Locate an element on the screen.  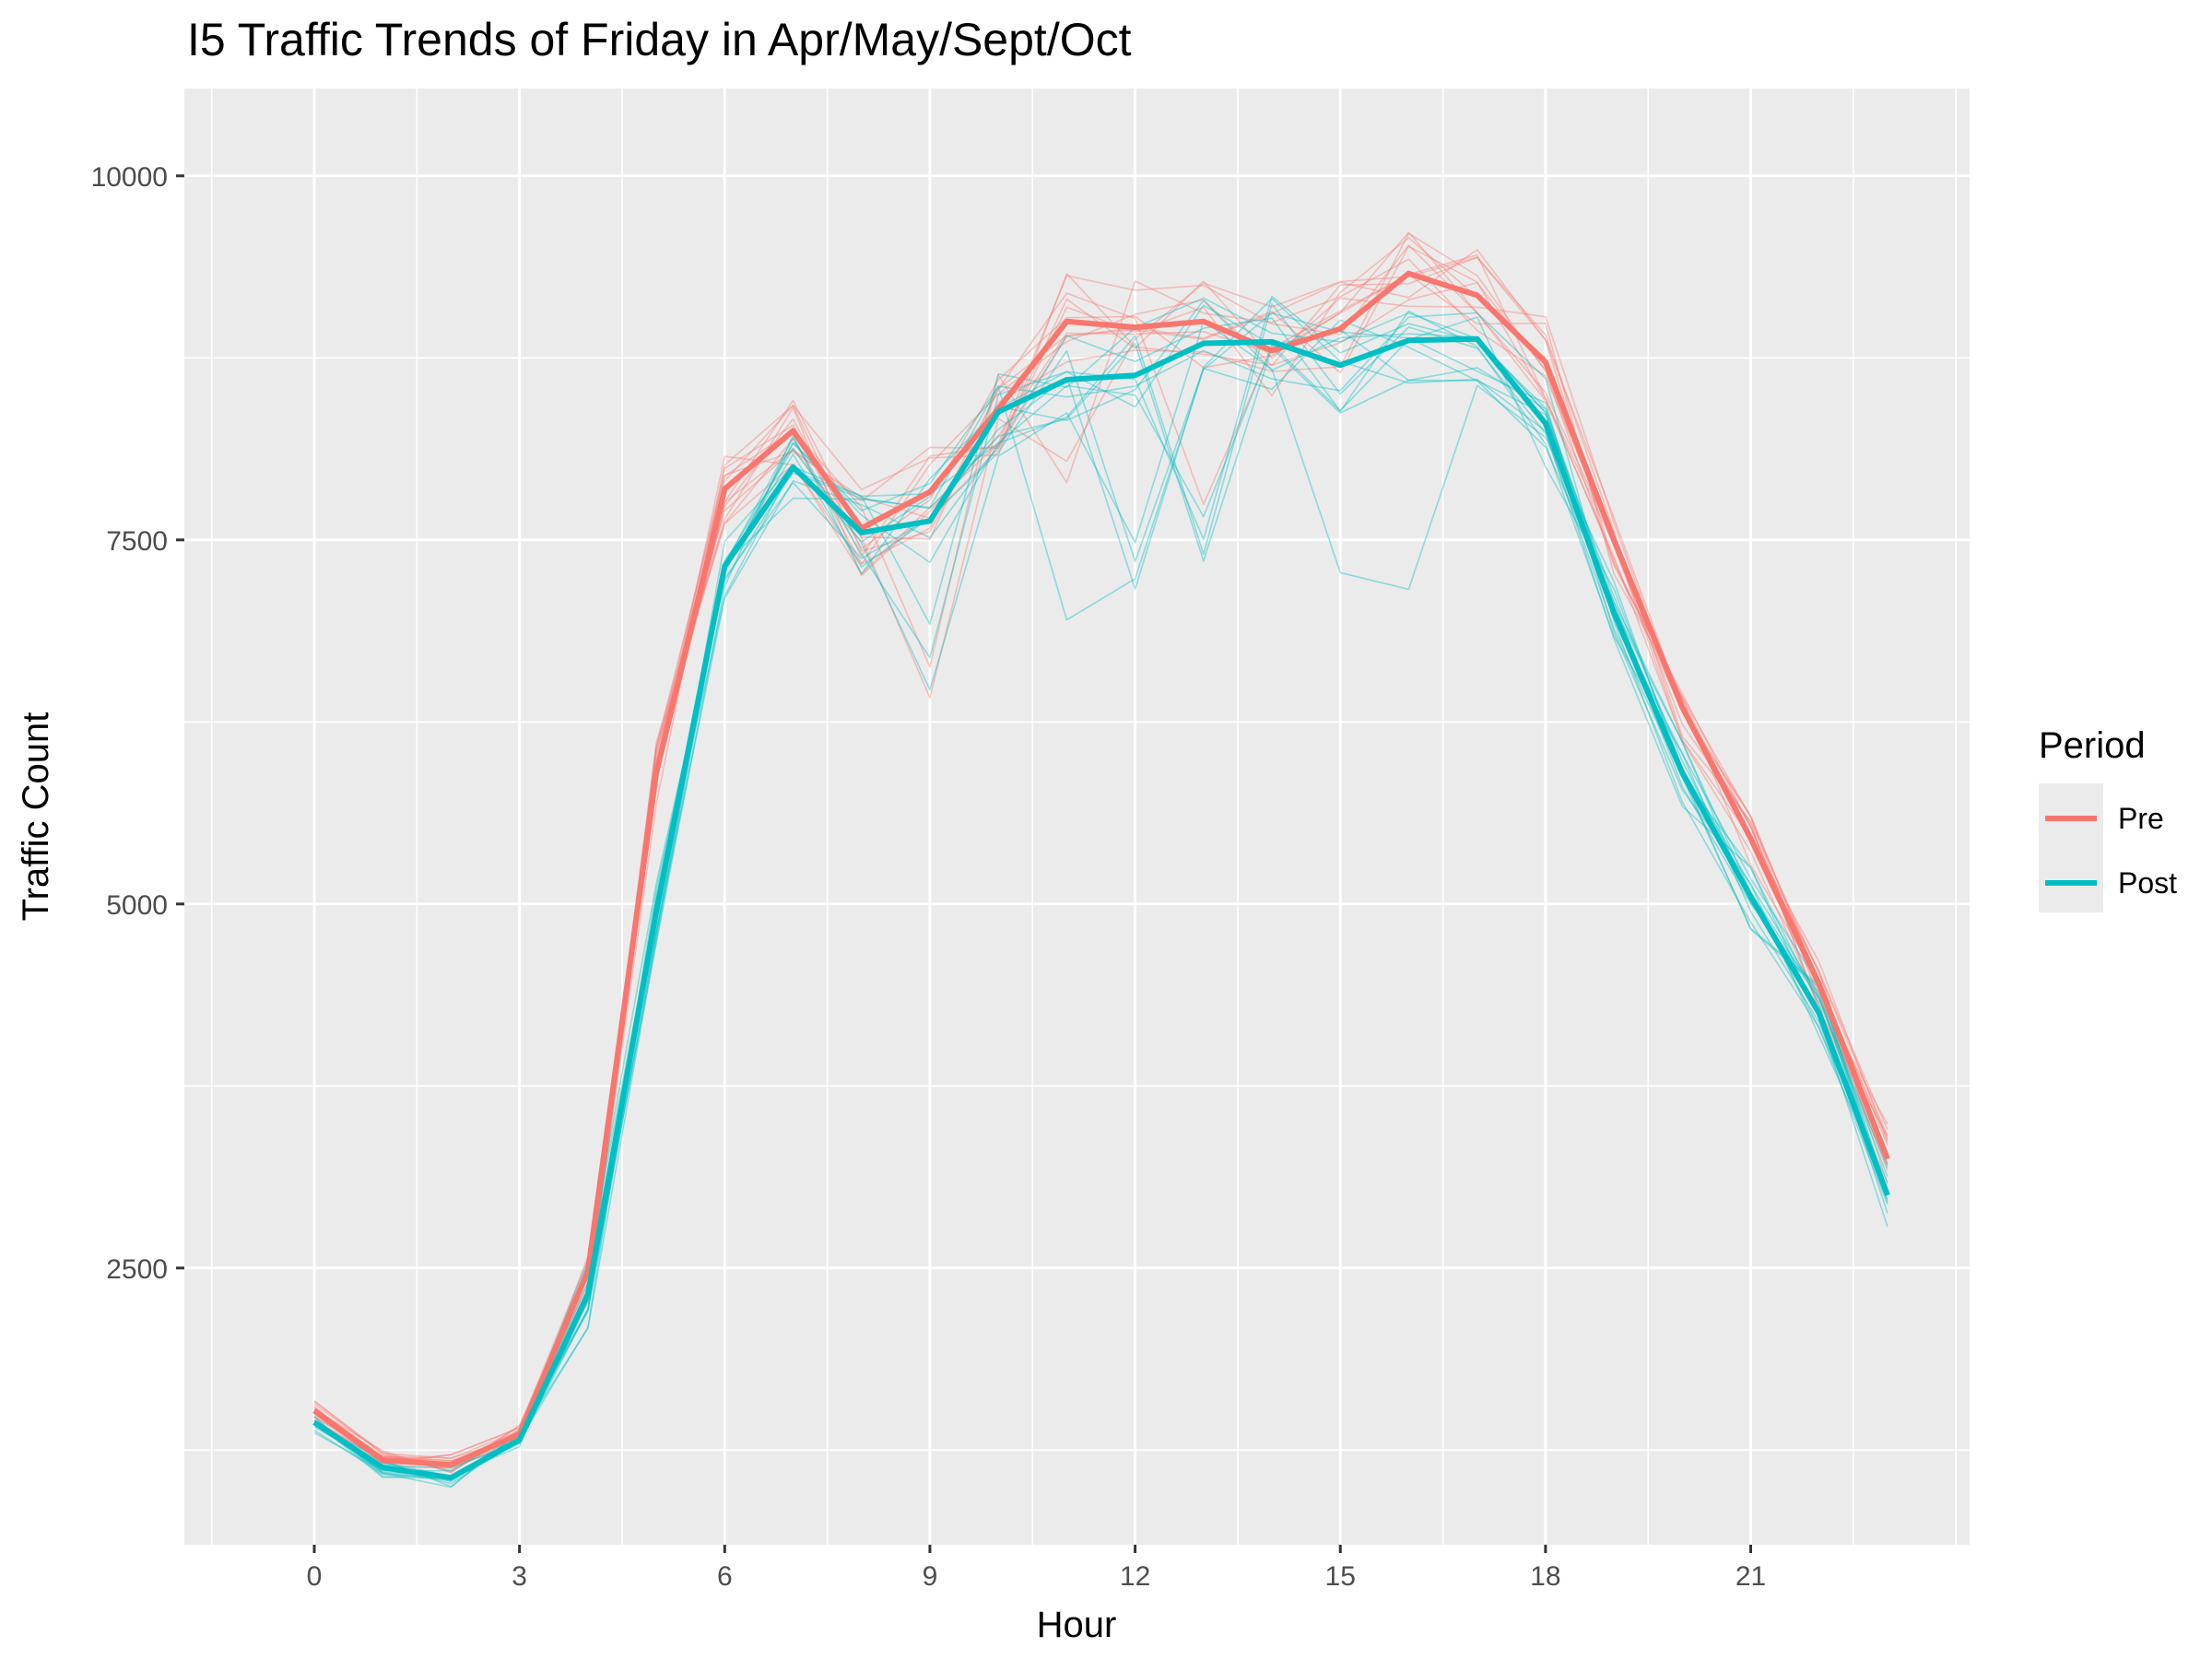
y-tick-label: 2500 is located at coordinates (137, 1269).